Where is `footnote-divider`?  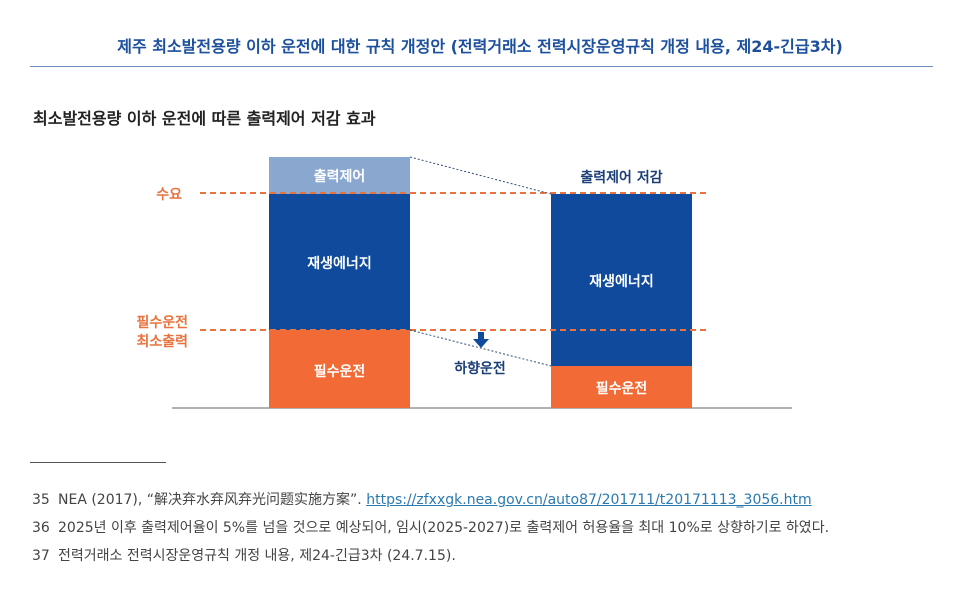 footnote-divider is located at coordinates (98, 462).